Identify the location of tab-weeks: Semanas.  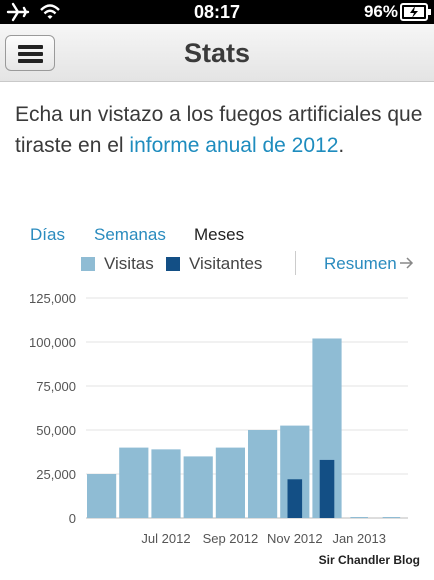
(130, 234).